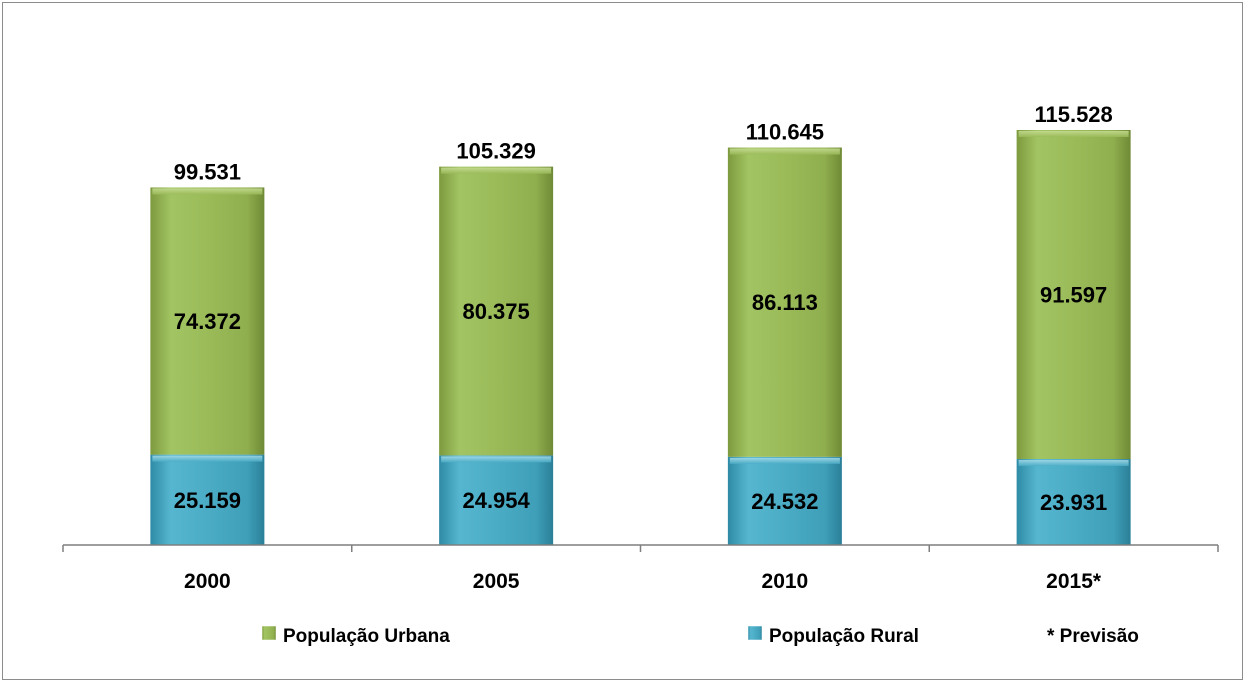  What do you see at coordinates (785, 581) in the screenshot?
I see `x-tick-label: 2010` at bounding box center [785, 581].